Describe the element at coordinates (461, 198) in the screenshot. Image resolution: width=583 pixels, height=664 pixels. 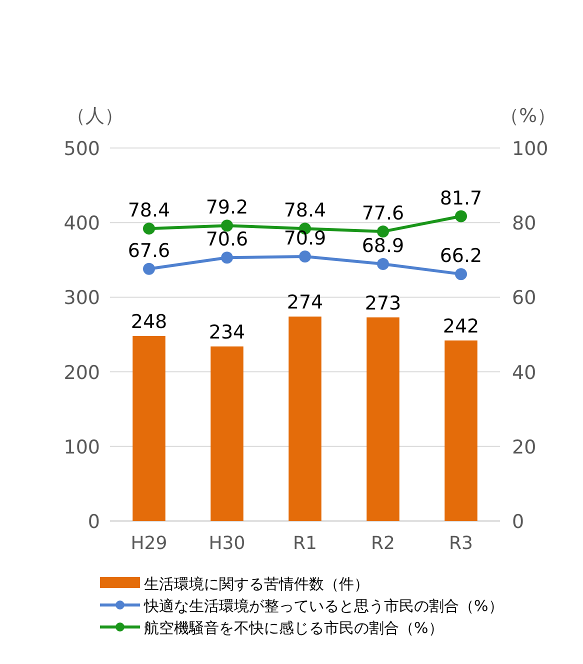
I see `data-label: 81.7` at that location.